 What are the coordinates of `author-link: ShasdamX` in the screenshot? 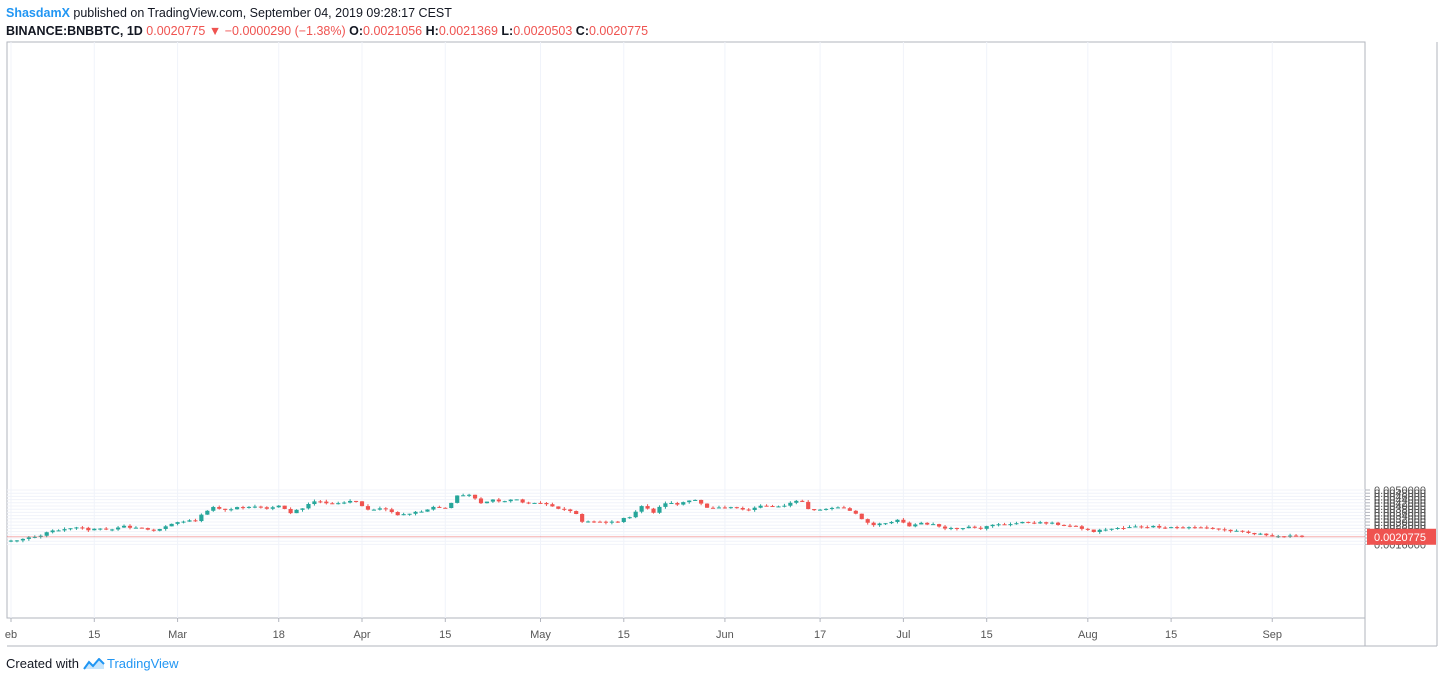 It's located at (38, 13).